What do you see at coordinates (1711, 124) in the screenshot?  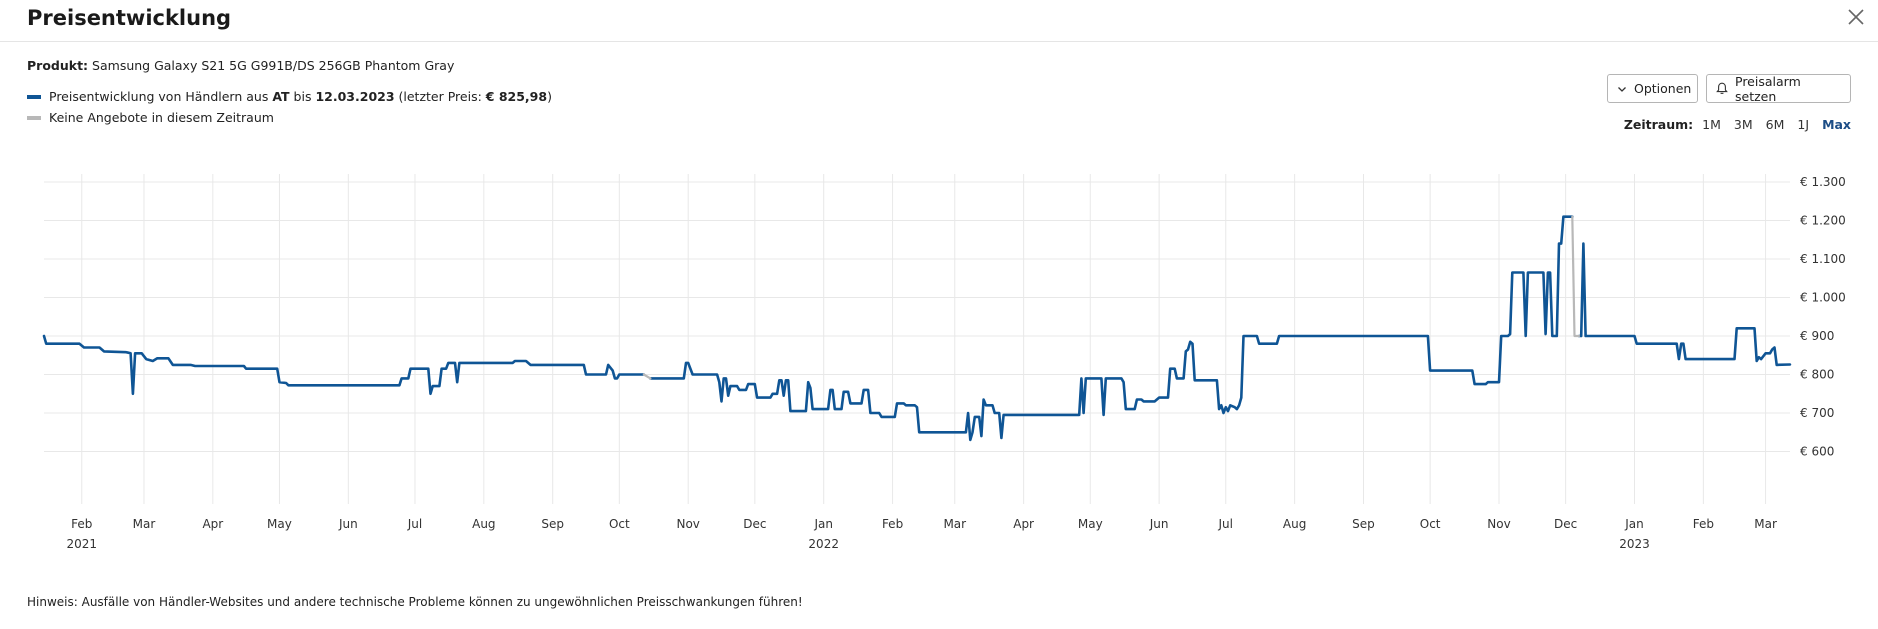 I see `zeitraum-1m: 1M` at bounding box center [1711, 124].